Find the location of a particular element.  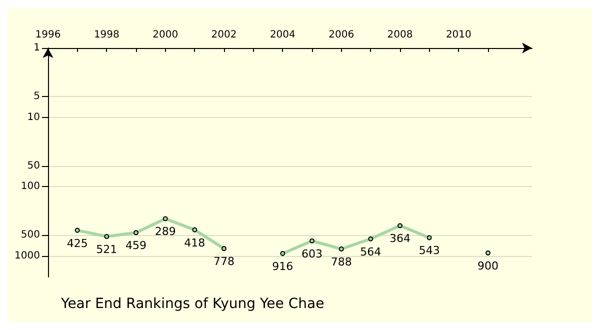

data-label: 543 is located at coordinates (429, 251).